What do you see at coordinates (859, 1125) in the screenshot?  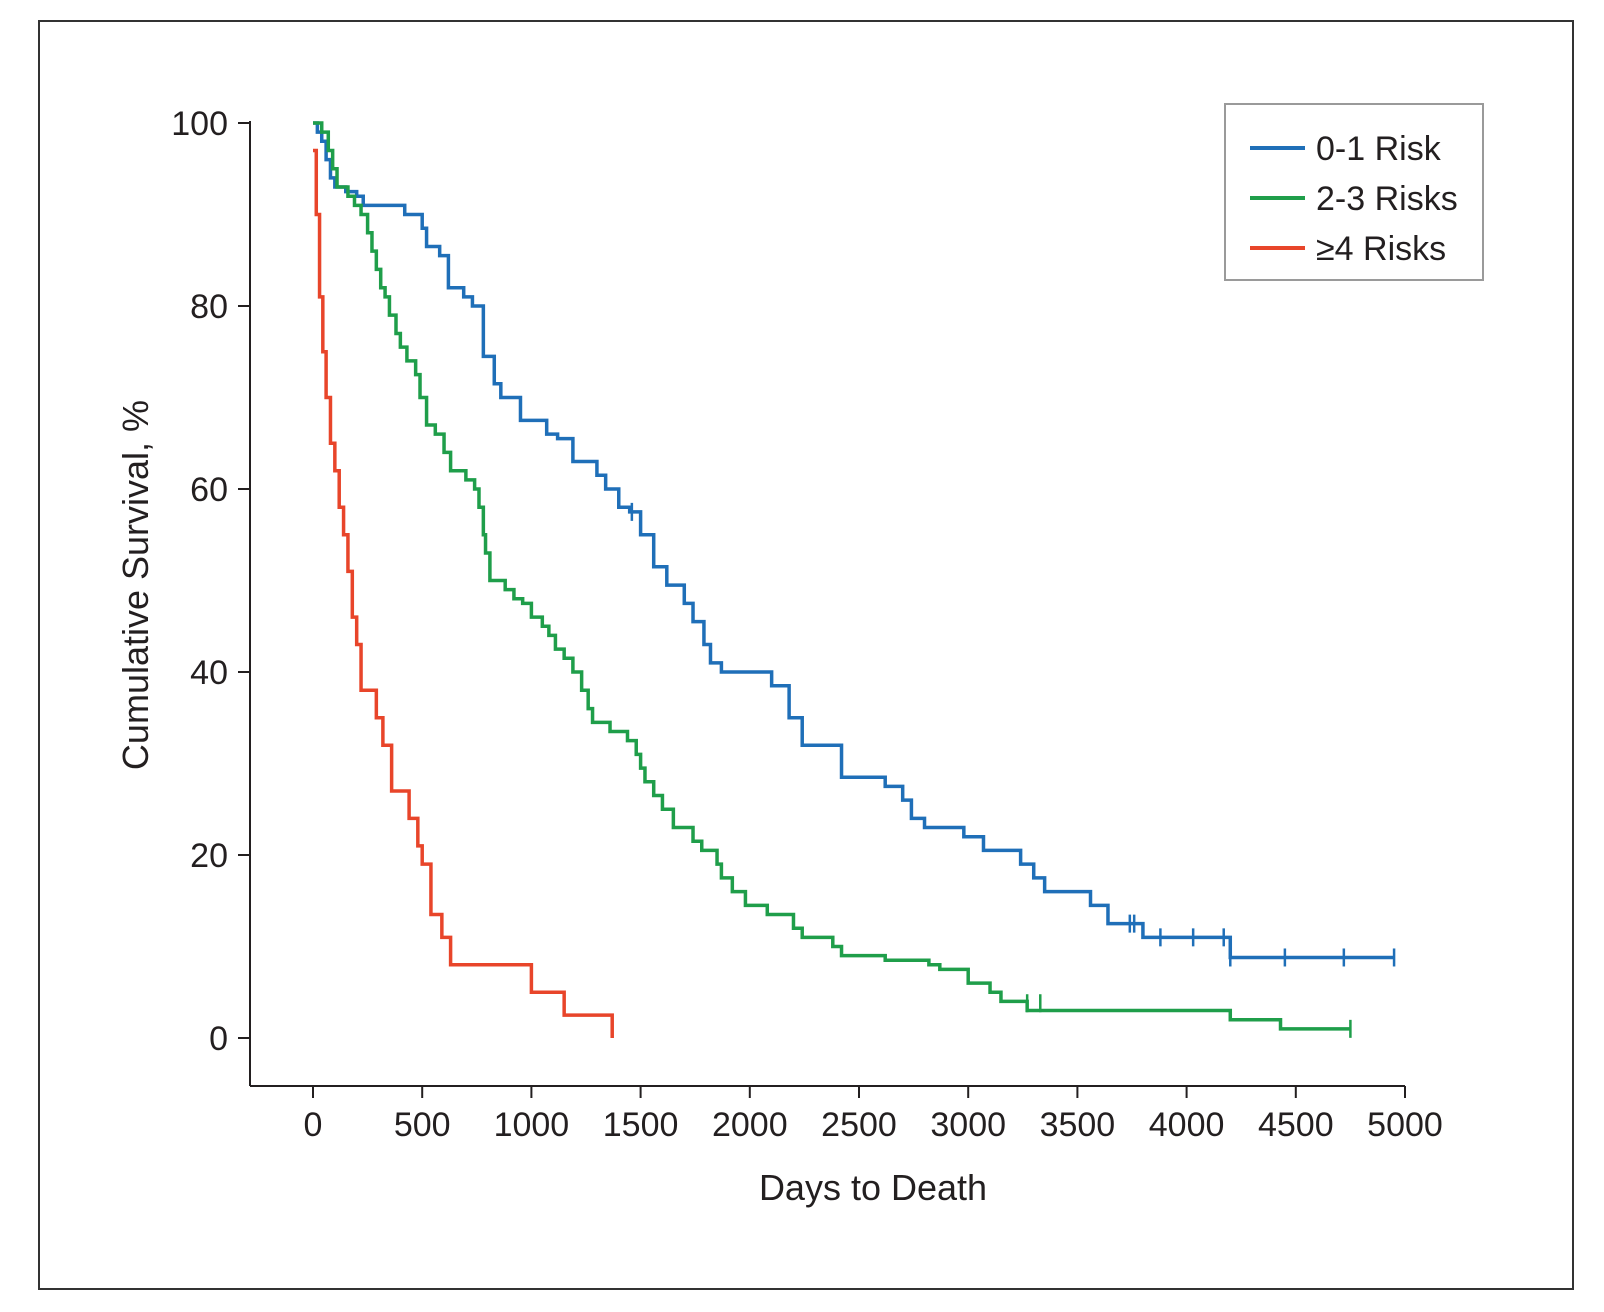 I see `x-tick-label: 2500` at bounding box center [859, 1125].